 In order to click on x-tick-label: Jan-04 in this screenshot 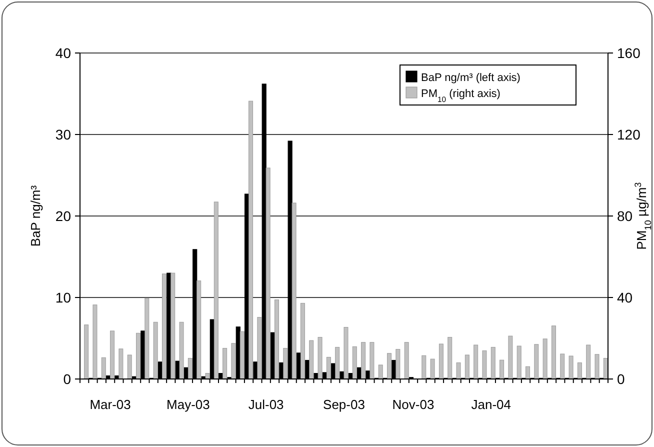, I will do `click(491, 404)`.